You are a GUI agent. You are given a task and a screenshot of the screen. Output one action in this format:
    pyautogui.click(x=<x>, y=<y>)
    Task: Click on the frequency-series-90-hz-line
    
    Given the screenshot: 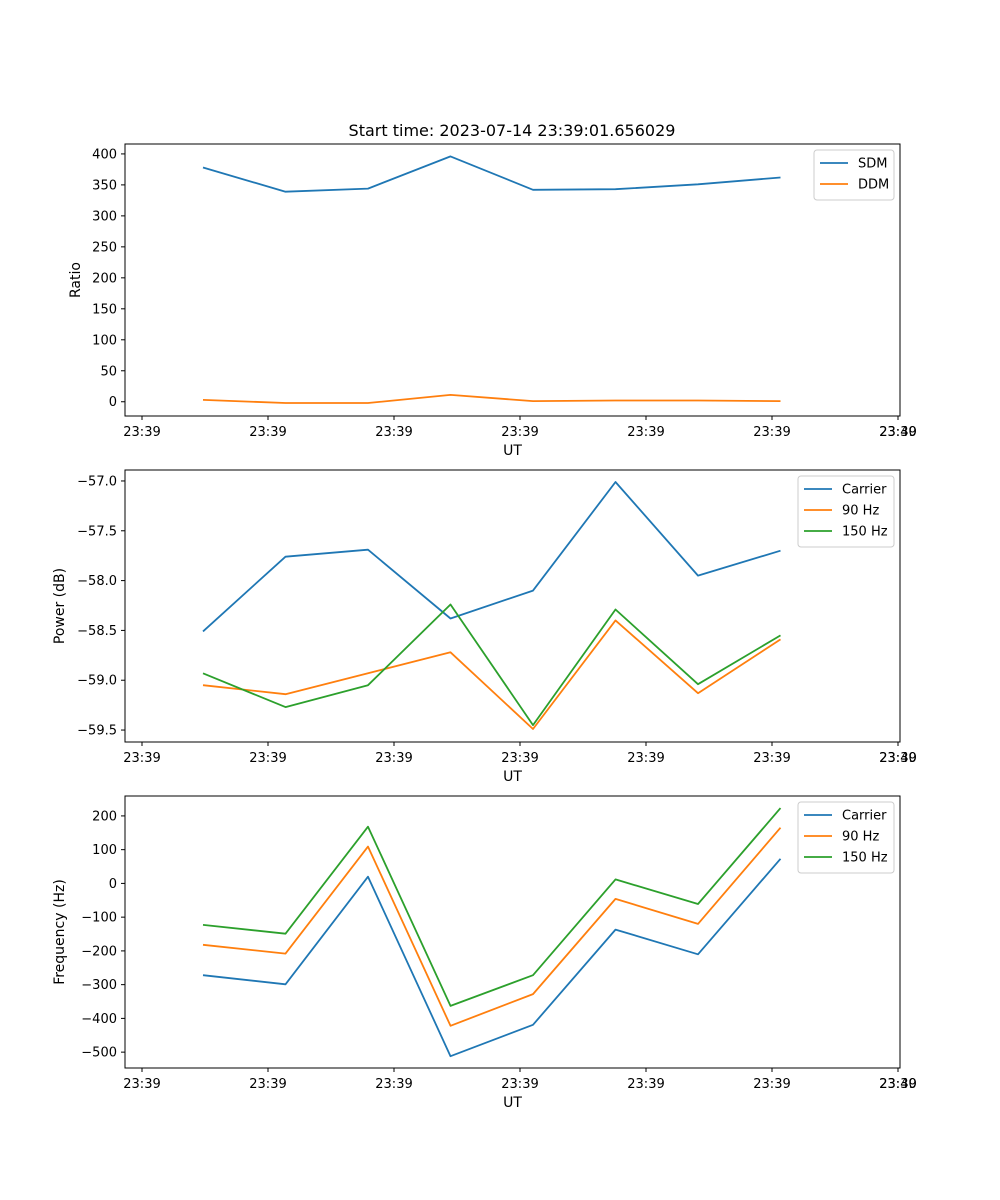 What is the action you would take?
    pyautogui.click(x=492, y=927)
    